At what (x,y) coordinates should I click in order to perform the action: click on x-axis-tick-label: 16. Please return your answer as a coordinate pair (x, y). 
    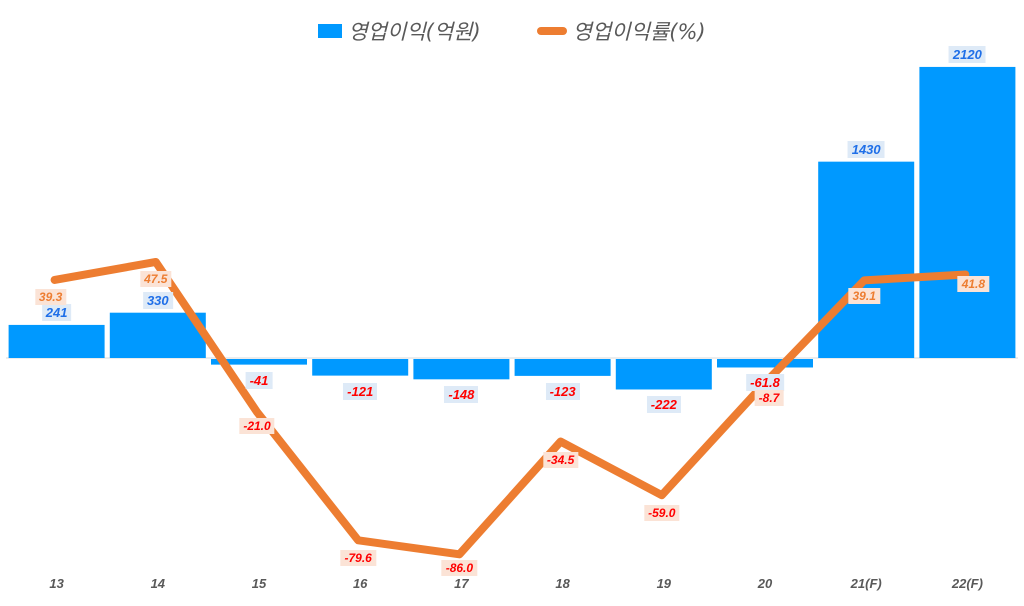
    Looking at the image, I should click on (360, 583).